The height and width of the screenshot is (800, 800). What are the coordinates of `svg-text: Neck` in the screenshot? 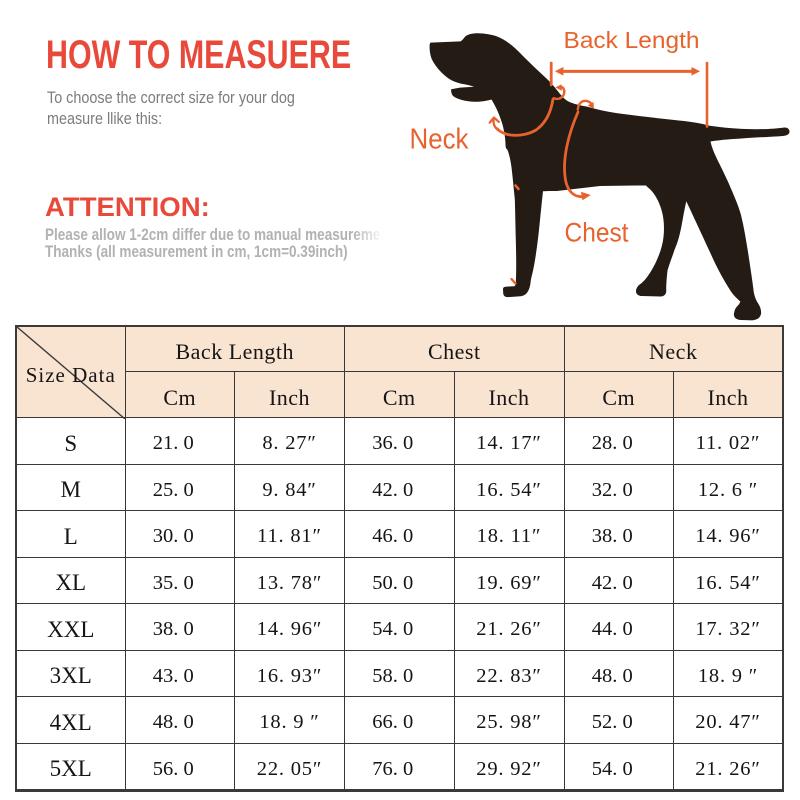 It's located at (439, 140).